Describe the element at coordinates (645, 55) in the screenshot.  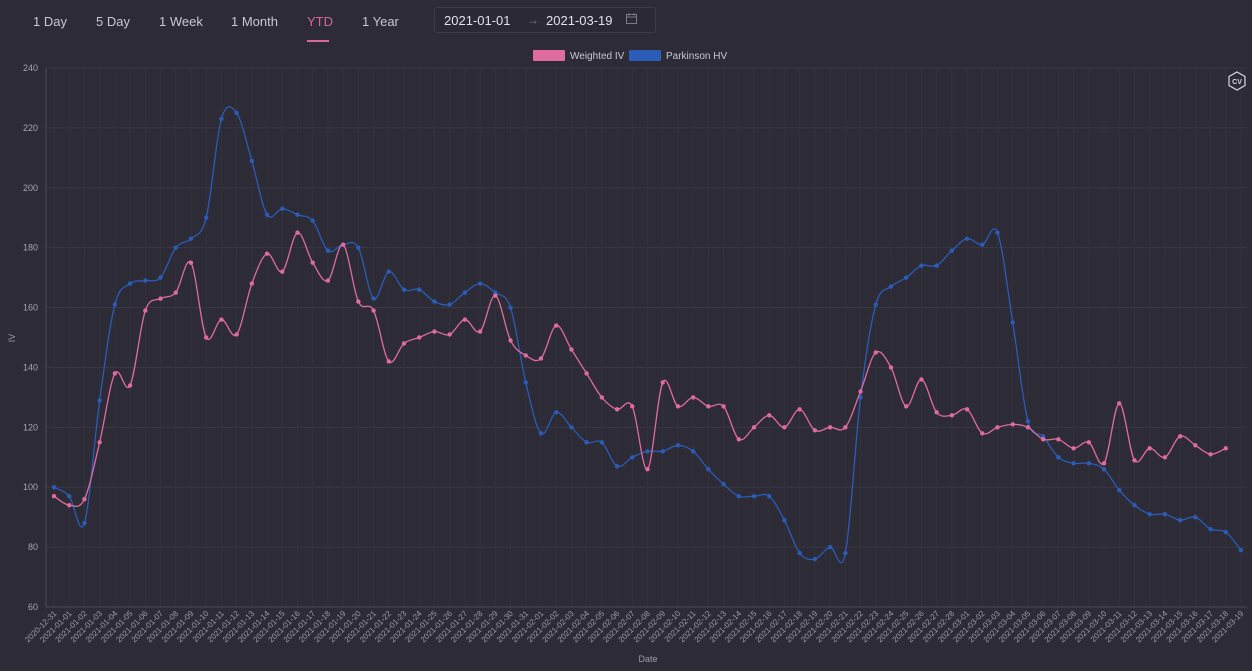
I see `legend-swatch-parkinson-hv` at that location.